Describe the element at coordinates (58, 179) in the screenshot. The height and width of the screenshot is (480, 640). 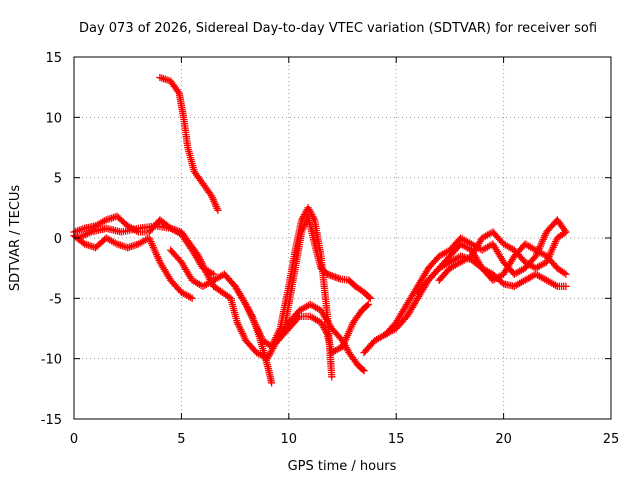
I see `y-tick-label: 5` at that location.